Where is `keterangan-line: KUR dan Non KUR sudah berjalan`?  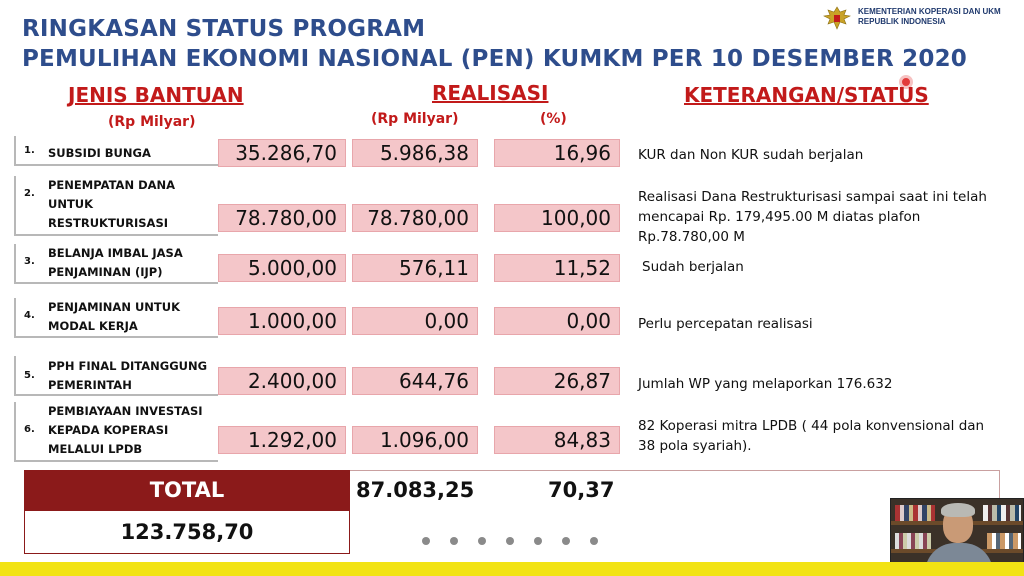 keterangan-line: KUR dan Non KUR sudah berjalan is located at coordinates (751, 155).